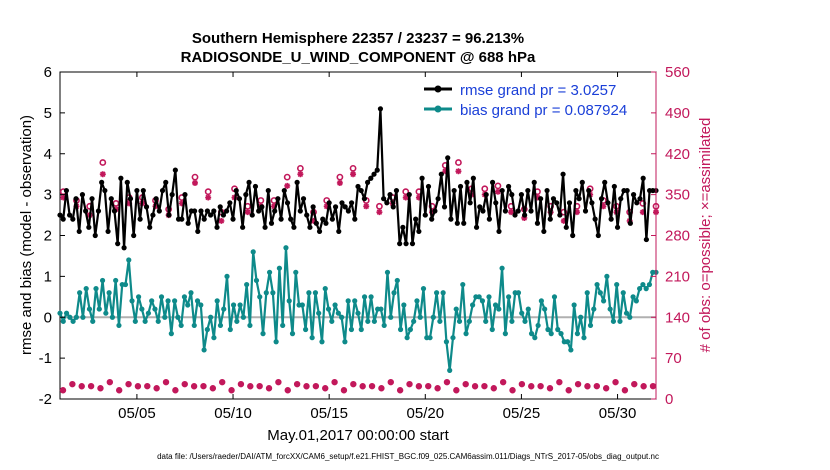  I want to click on legend-rmse-marker, so click(438, 89).